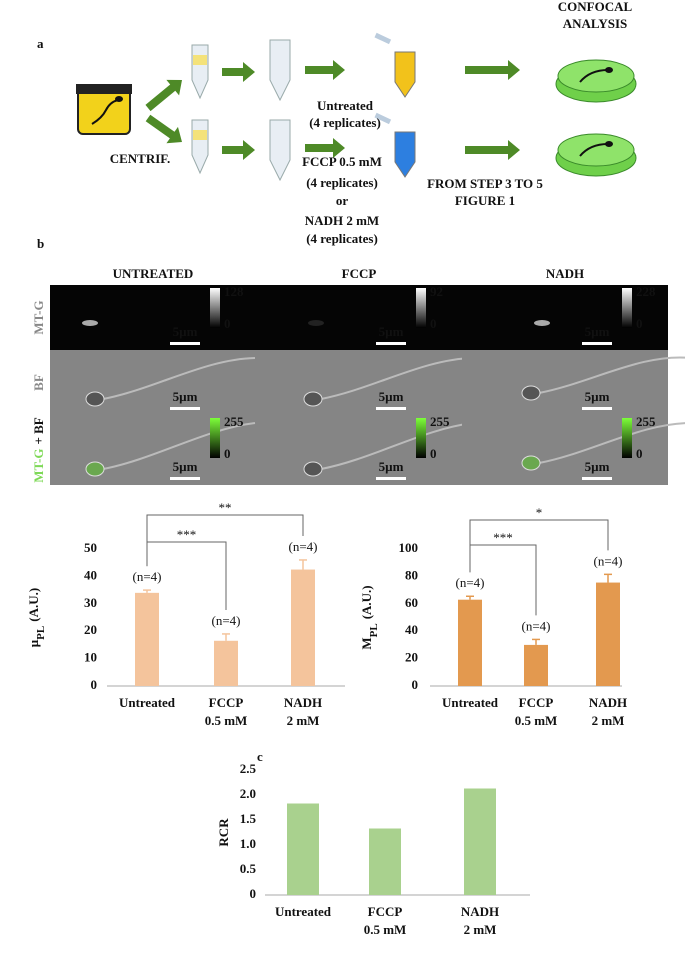  I want to click on y-axis-label-main: M, so click(366, 643).